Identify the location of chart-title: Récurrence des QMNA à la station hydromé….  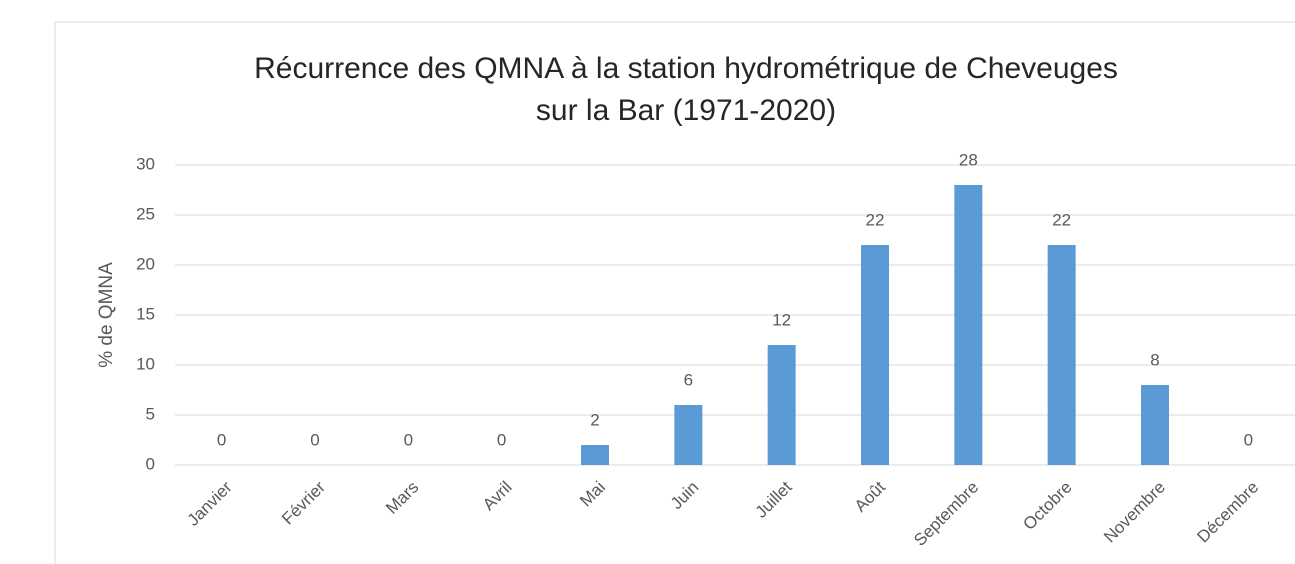
(686, 68).